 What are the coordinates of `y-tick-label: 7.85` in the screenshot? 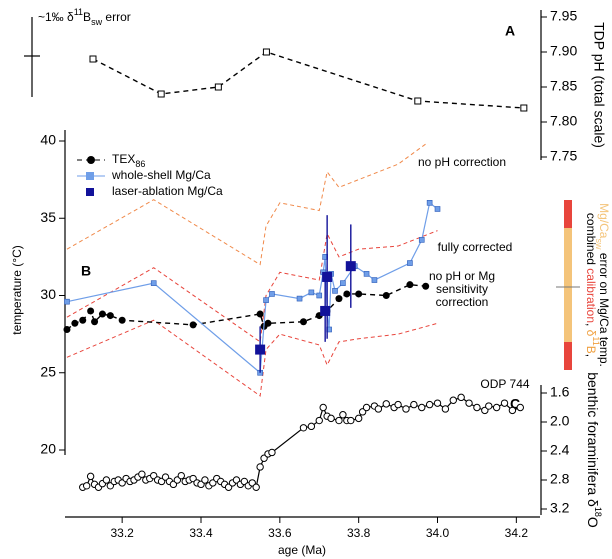 It's located at (563, 86).